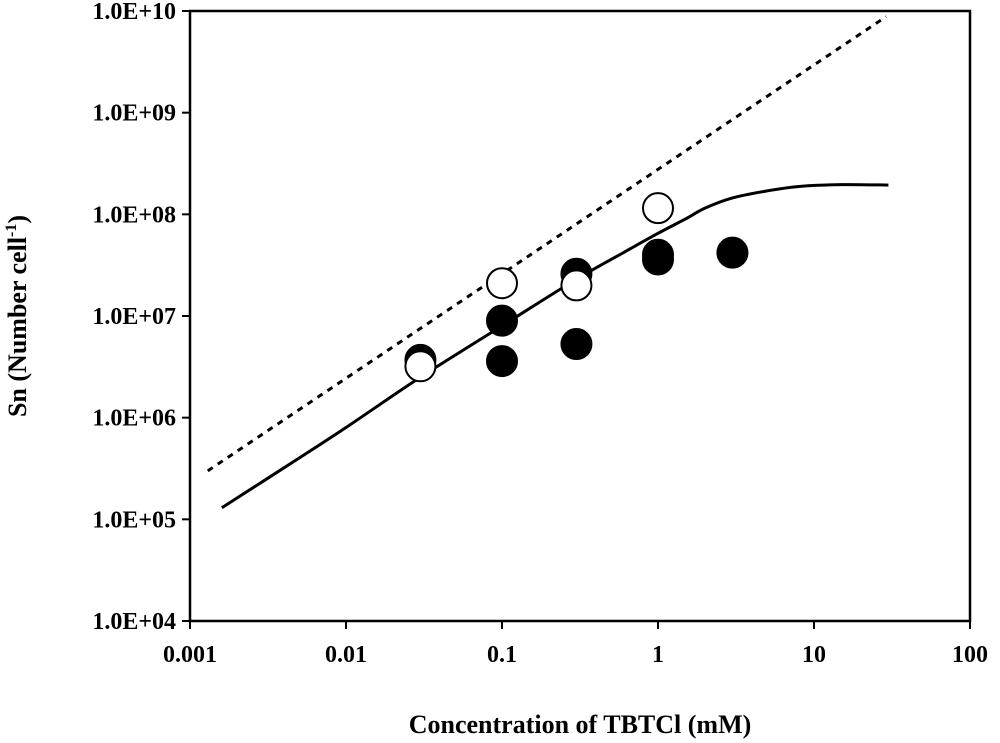  Describe the element at coordinates (134, 520) in the screenshot. I see `y-tick-label: 1.0E+05` at that location.